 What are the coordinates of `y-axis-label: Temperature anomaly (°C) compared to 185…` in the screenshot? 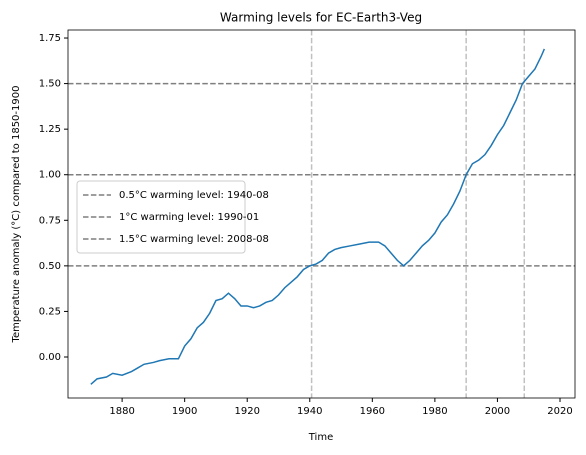 It's located at (16, 215).